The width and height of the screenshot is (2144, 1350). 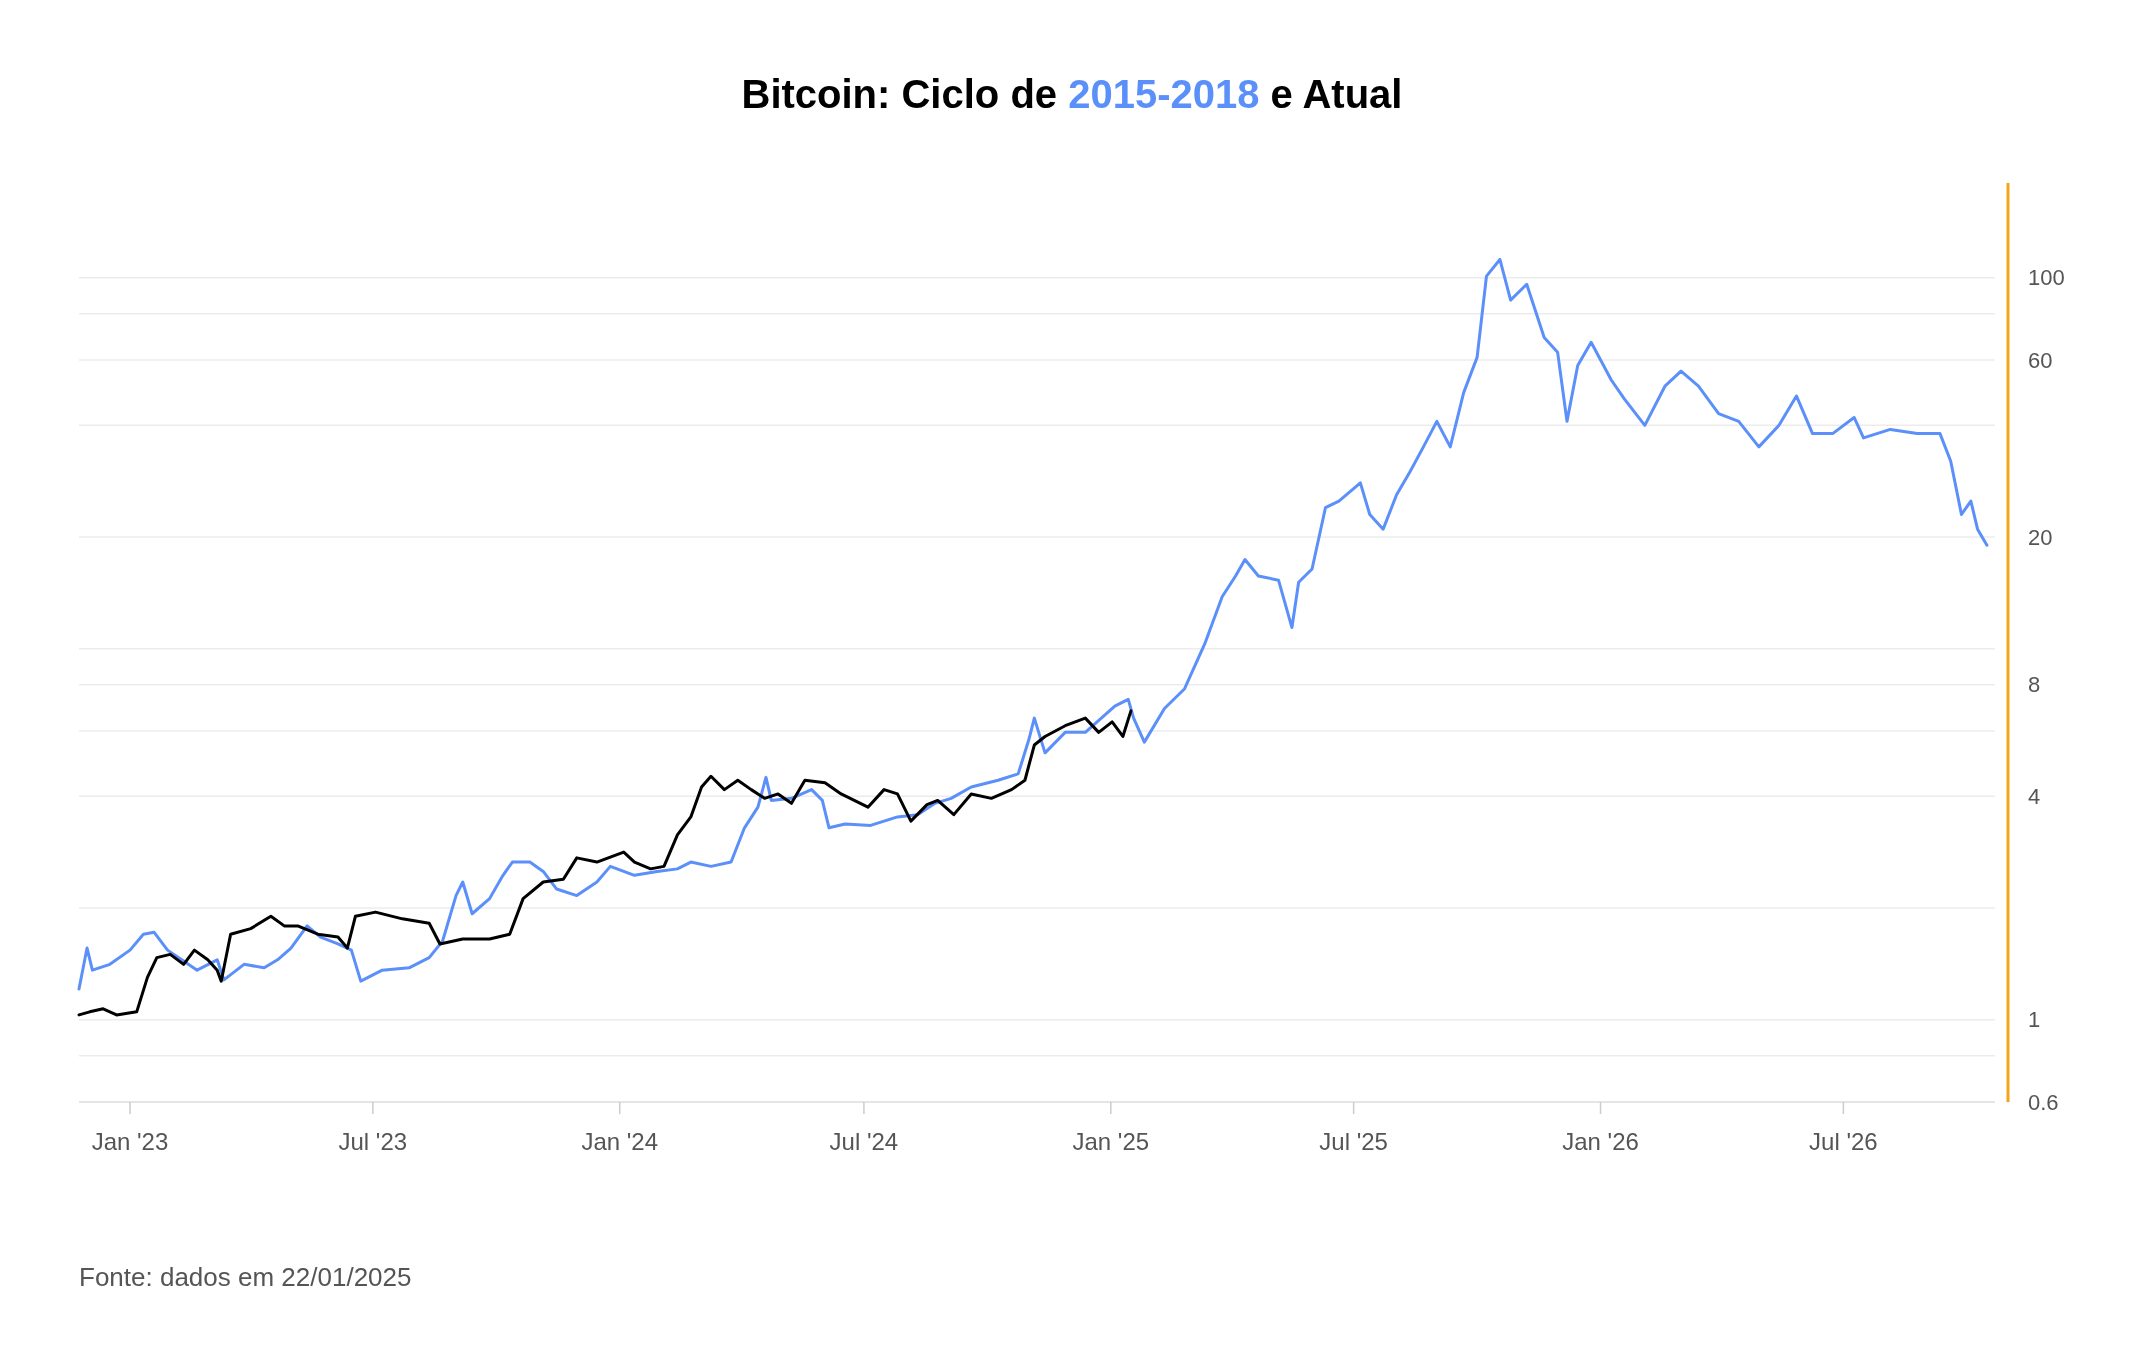 What do you see at coordinates (2034, 1020) in the screenshot?
I see `y-tick-label: 1` at bounding box center [2034, 1020].